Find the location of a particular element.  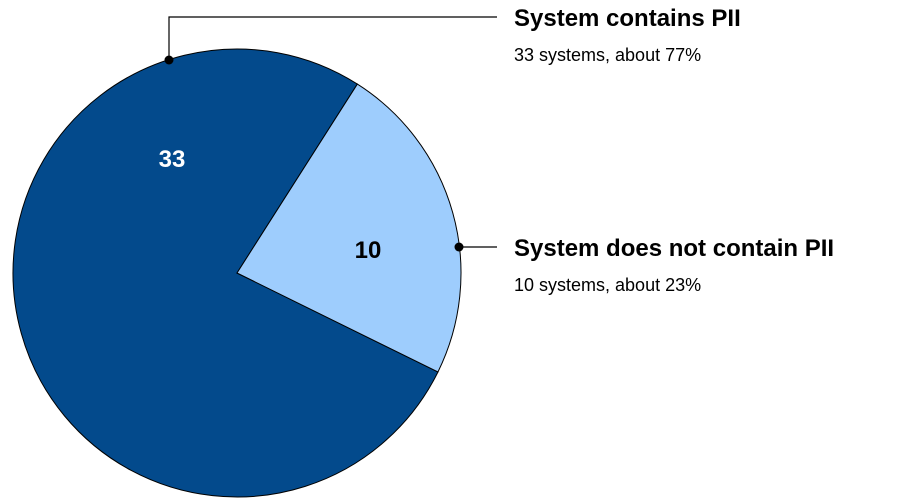

leader-dot-no-pii is located at coordinates (459, 247).